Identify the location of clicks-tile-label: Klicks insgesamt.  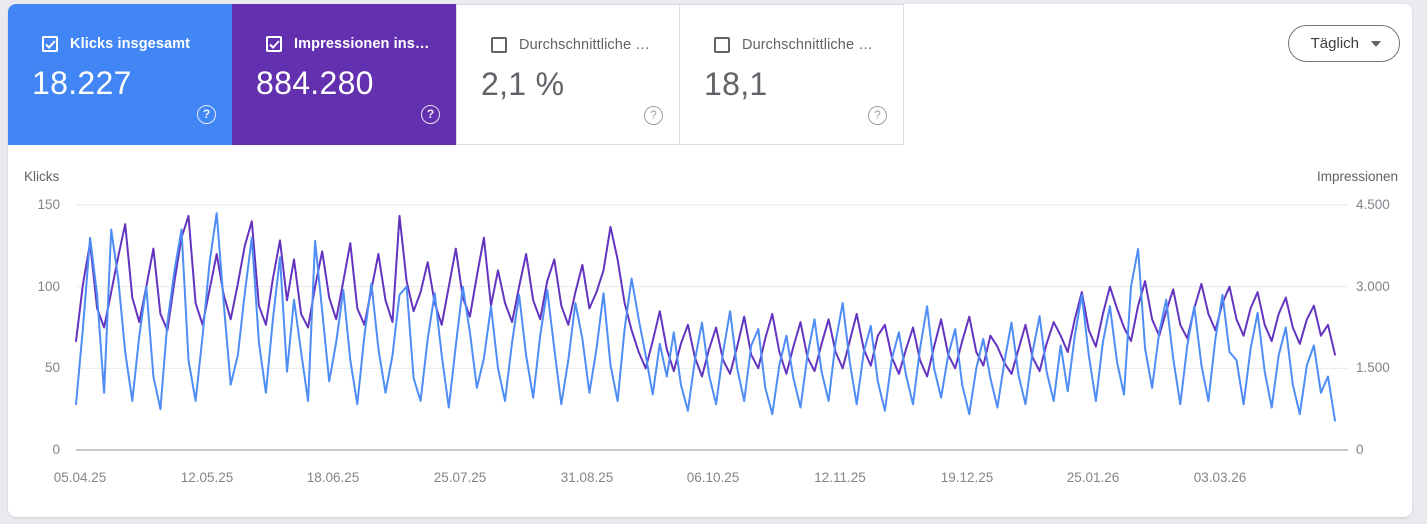
(130, 44).